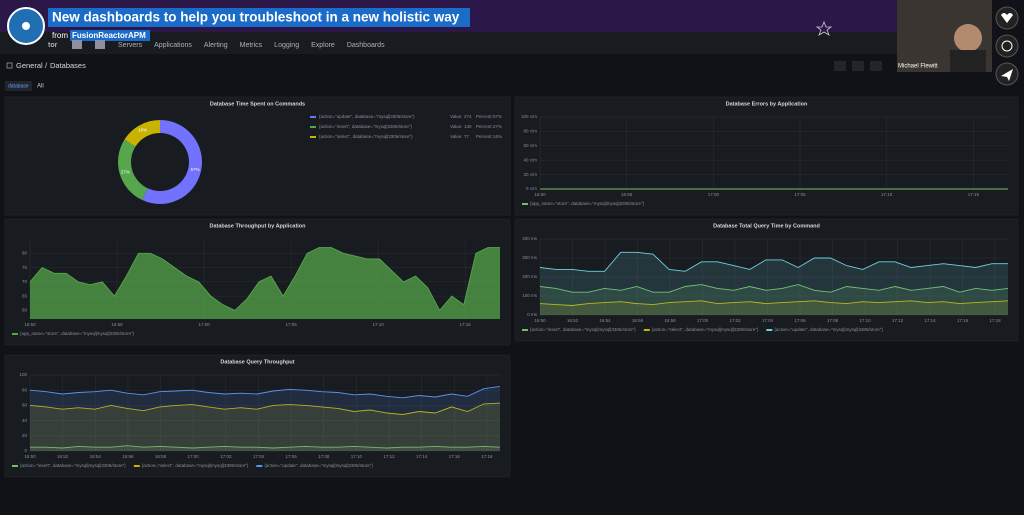 The width and height of the screenshot is (1024, 515). I want to click on breadcrumb-folder: General, so click(29, 65).